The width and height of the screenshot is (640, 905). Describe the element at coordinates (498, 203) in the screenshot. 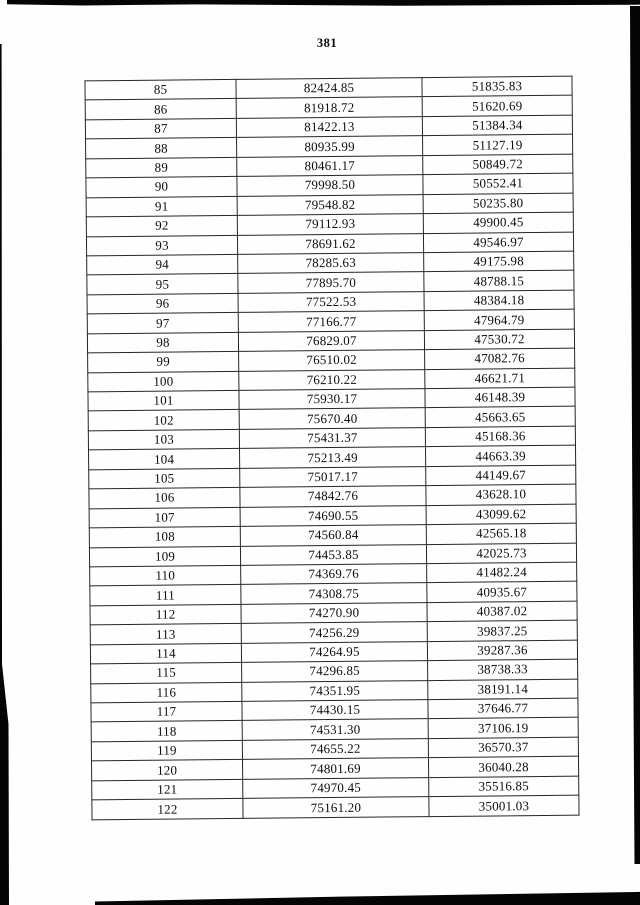

I see `table-cell: 50235.80` at that location.